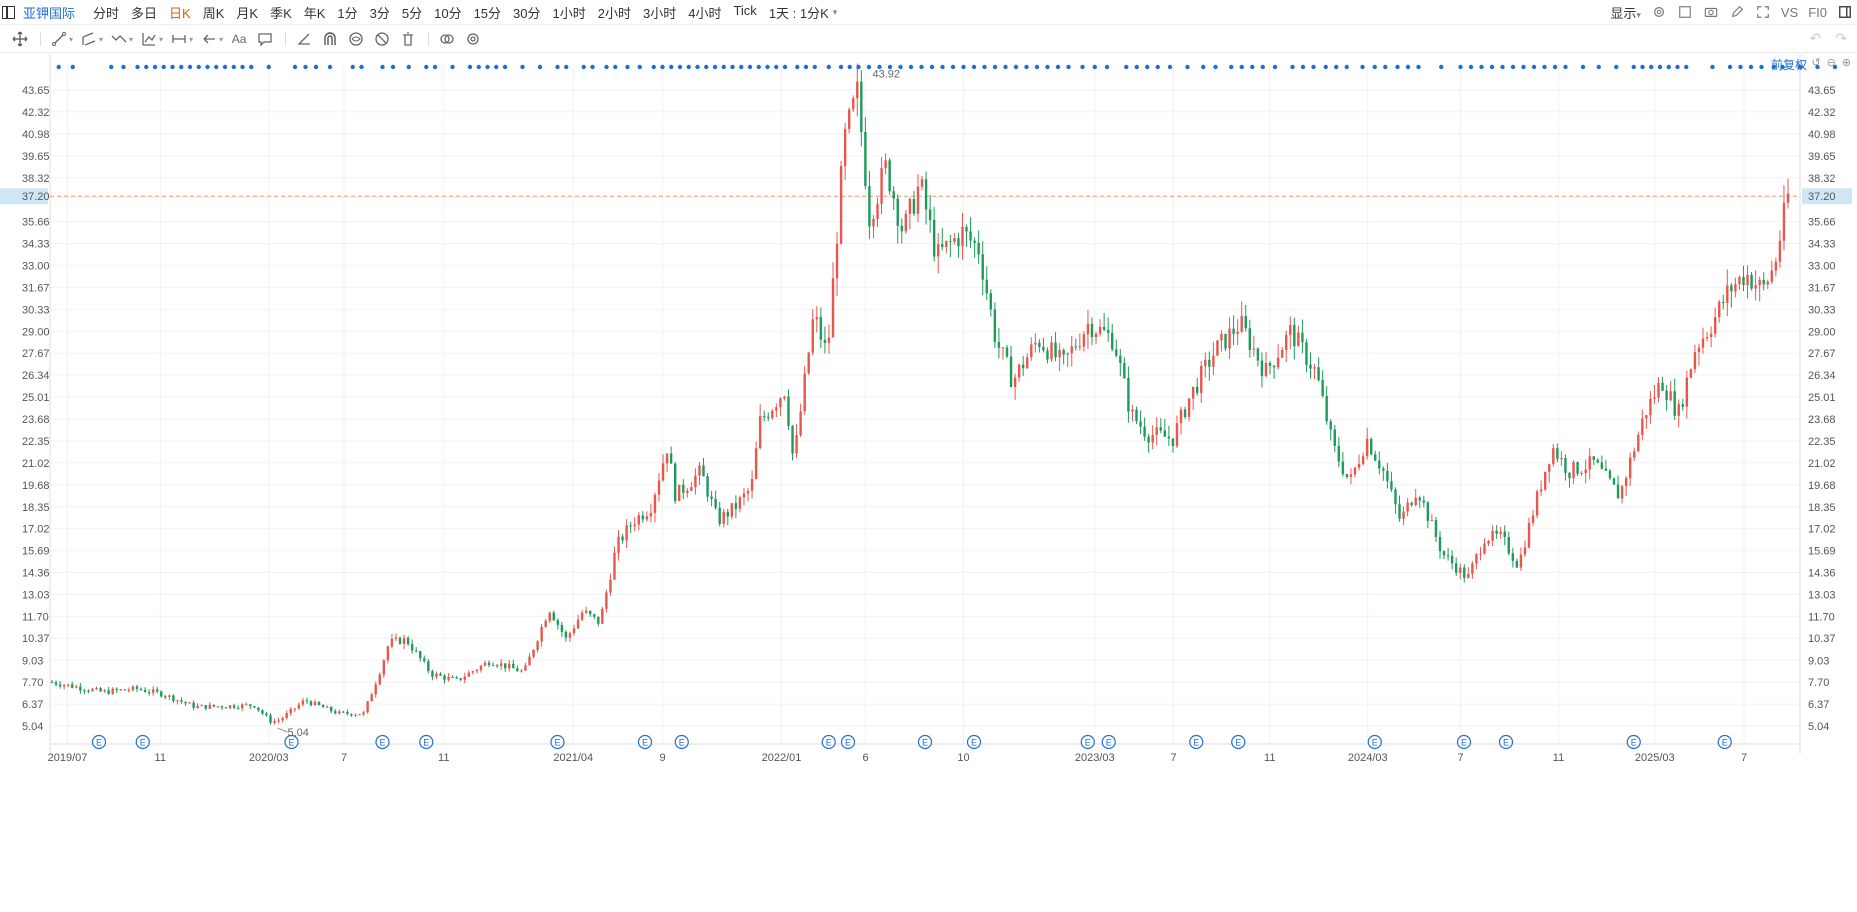  I want to click on measure-tool-icon, so click(179, 39).